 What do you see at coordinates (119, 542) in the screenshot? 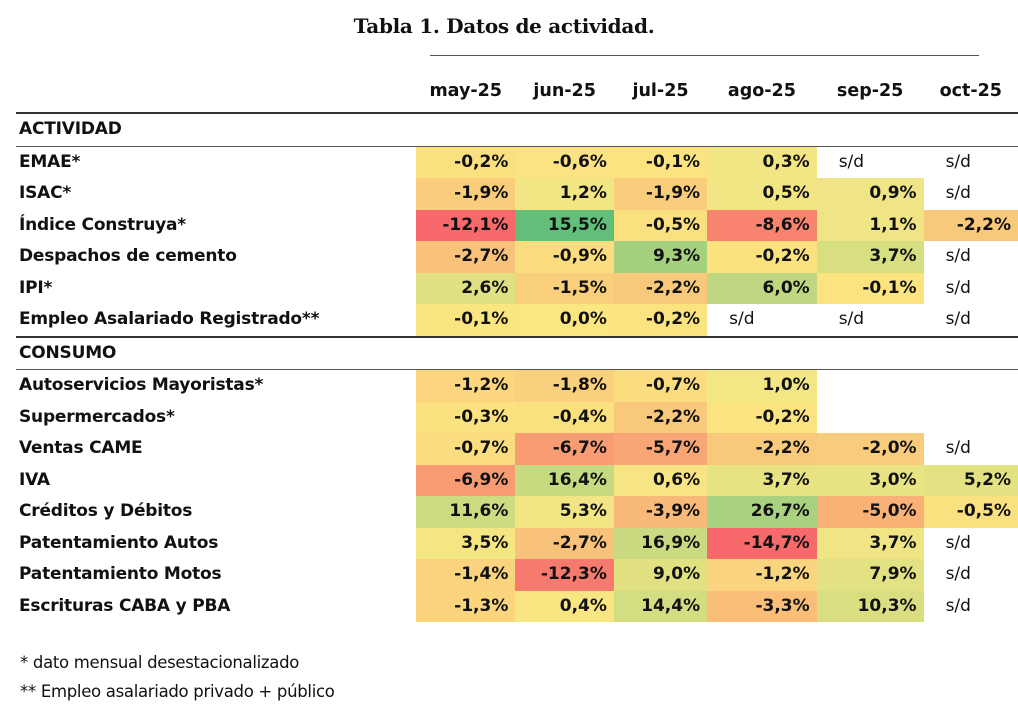
I see `row-label: Patentamiento Autos` at bounding box center [119, 542].